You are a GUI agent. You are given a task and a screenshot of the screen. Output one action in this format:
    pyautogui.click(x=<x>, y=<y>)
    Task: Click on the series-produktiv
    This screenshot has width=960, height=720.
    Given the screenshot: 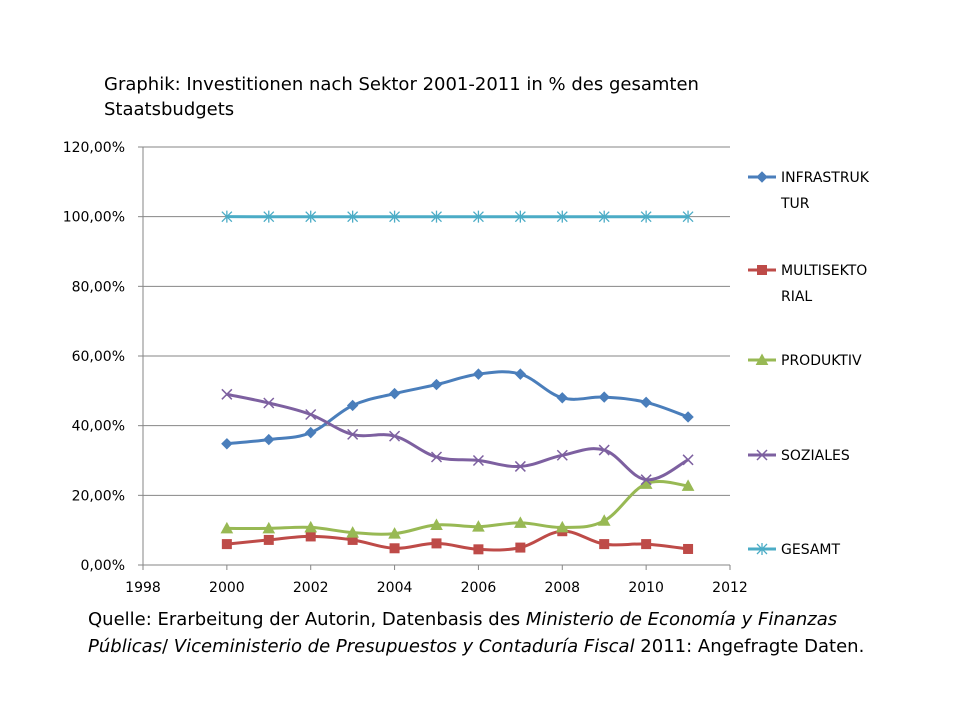 What is the action you would take?
    pyautogui.click(x=457, y=508)
    